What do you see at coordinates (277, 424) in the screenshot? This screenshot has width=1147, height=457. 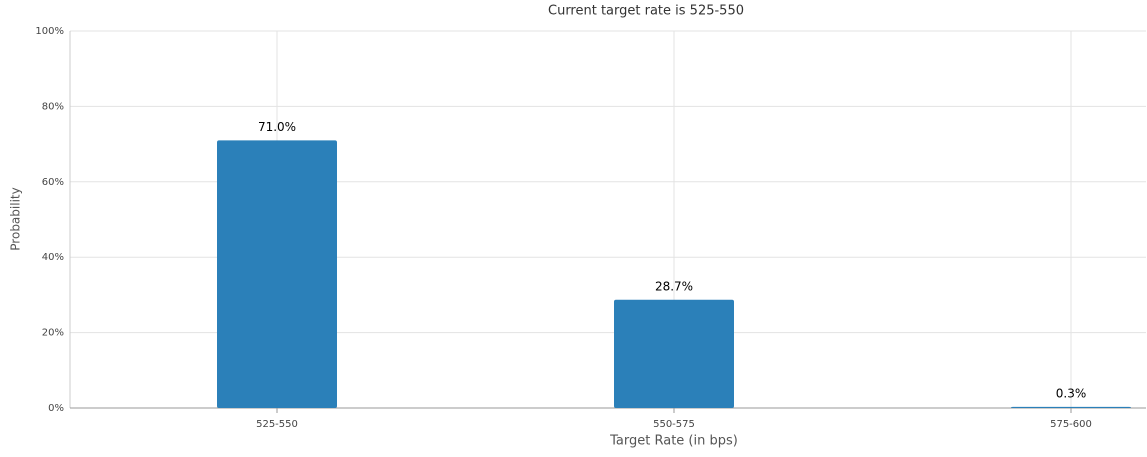 I see `x-tick-label: 525-550` at bounding box center [277, 424].